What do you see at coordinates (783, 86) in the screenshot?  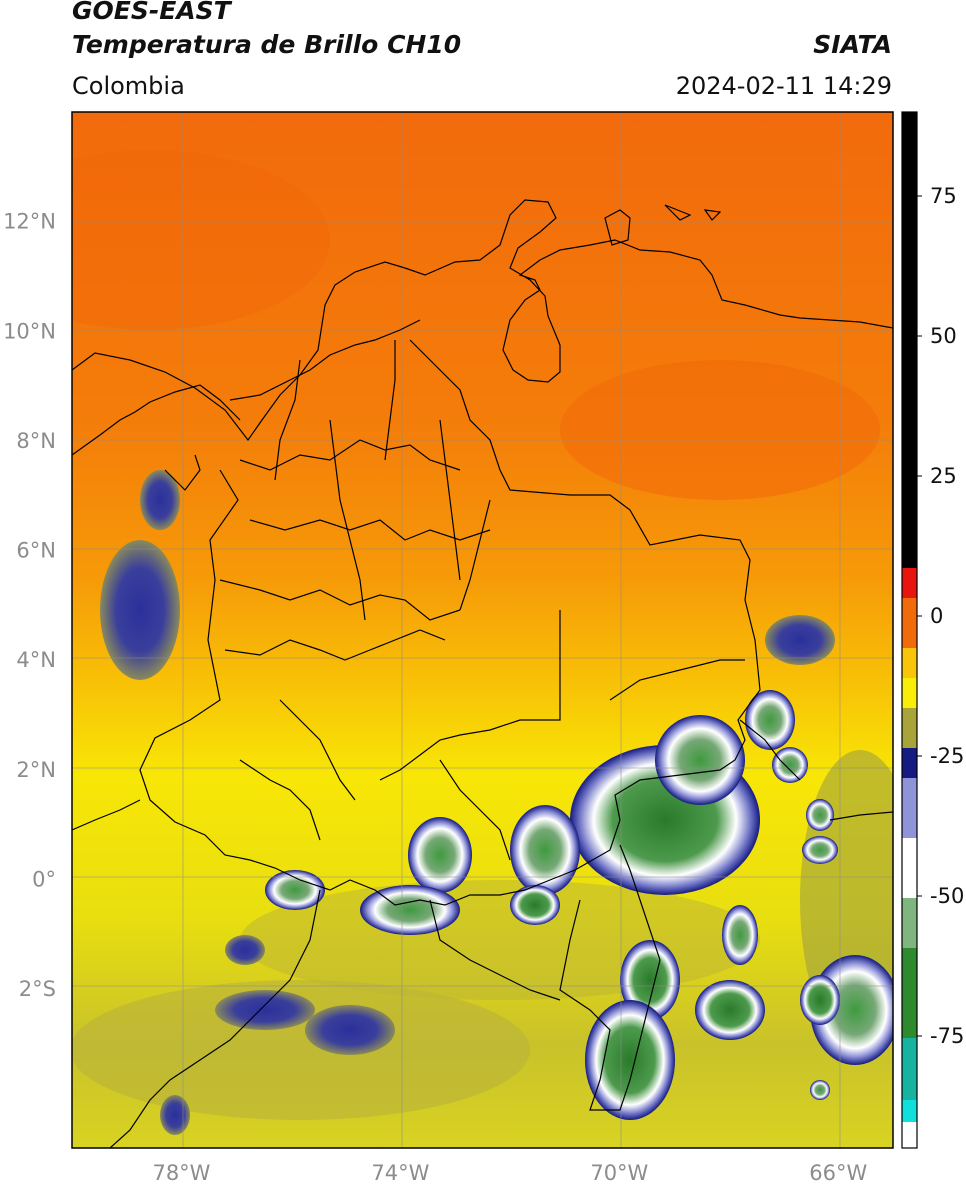 I see `datetime-label: 2024-02-11 14:29` at bounding box center [783, 86].